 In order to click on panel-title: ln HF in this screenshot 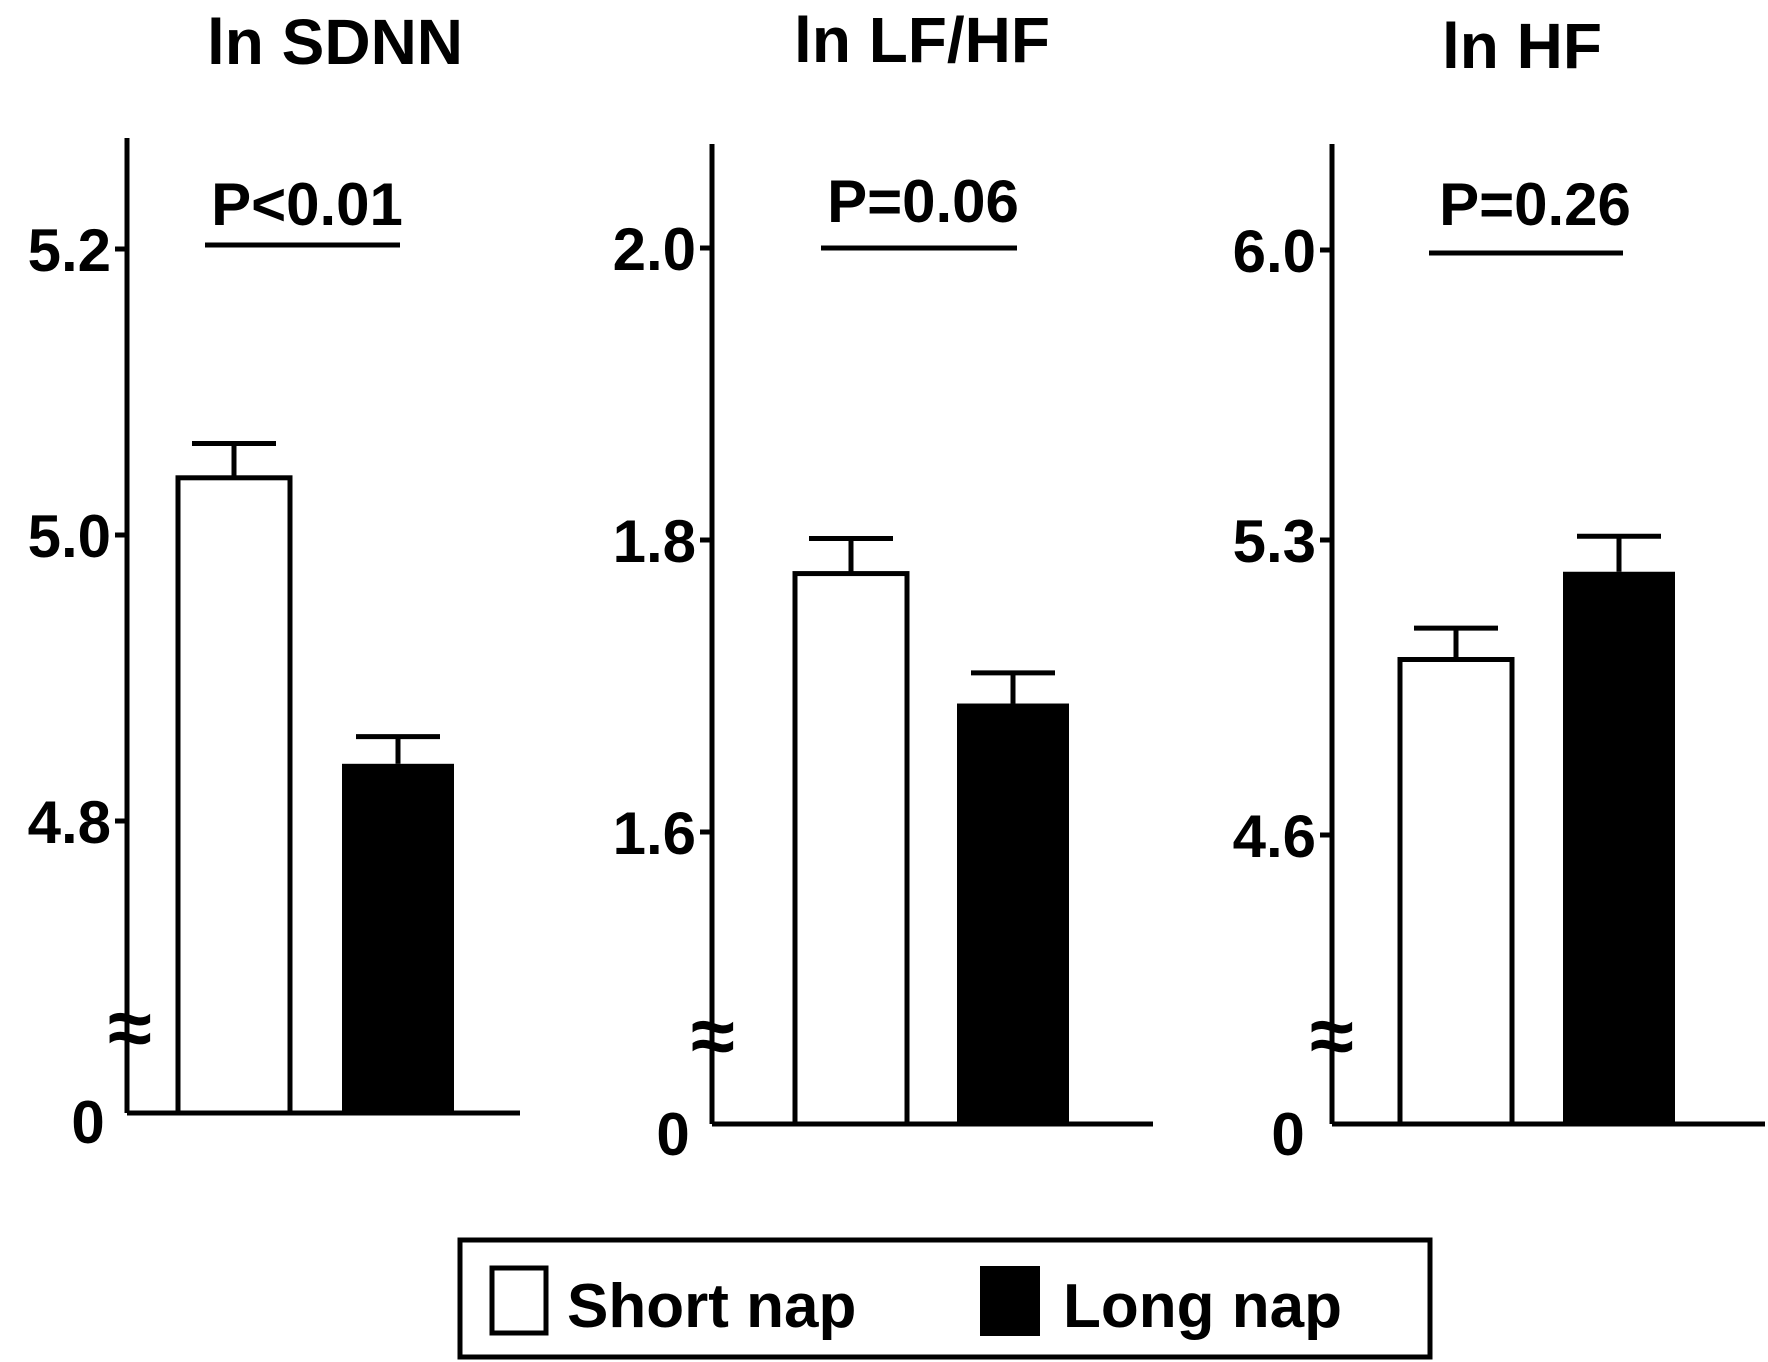, I will do `click(1522, 46)`.